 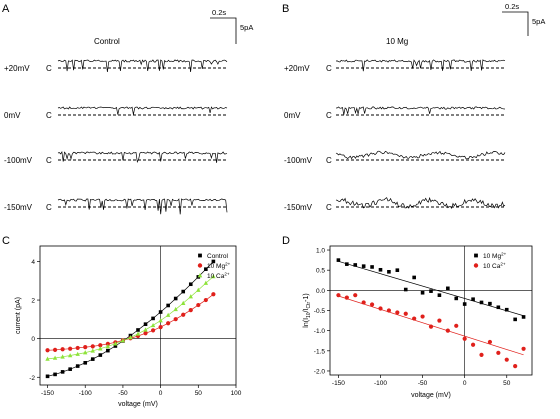 What do you see at coordinates (307, 310) in the screenshot?
I see `y-axis-title: ln(I10/ICtr-1)` at bounding box center [307, 310].